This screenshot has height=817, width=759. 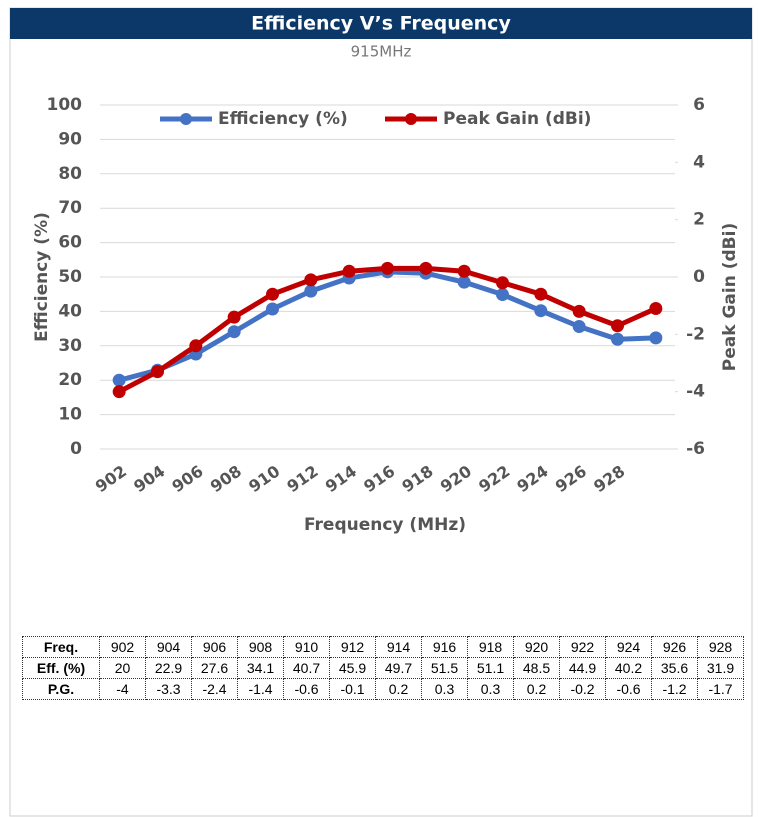 I want to click on table-cell: 928, so click(x=720, y=647).